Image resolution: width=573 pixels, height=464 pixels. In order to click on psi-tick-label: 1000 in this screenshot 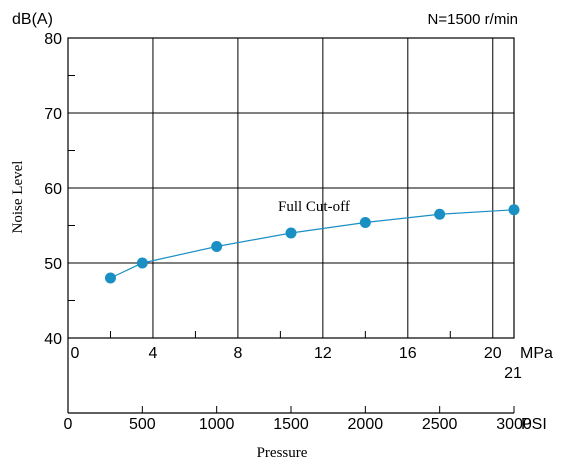, I will do `click(217, 424)`.